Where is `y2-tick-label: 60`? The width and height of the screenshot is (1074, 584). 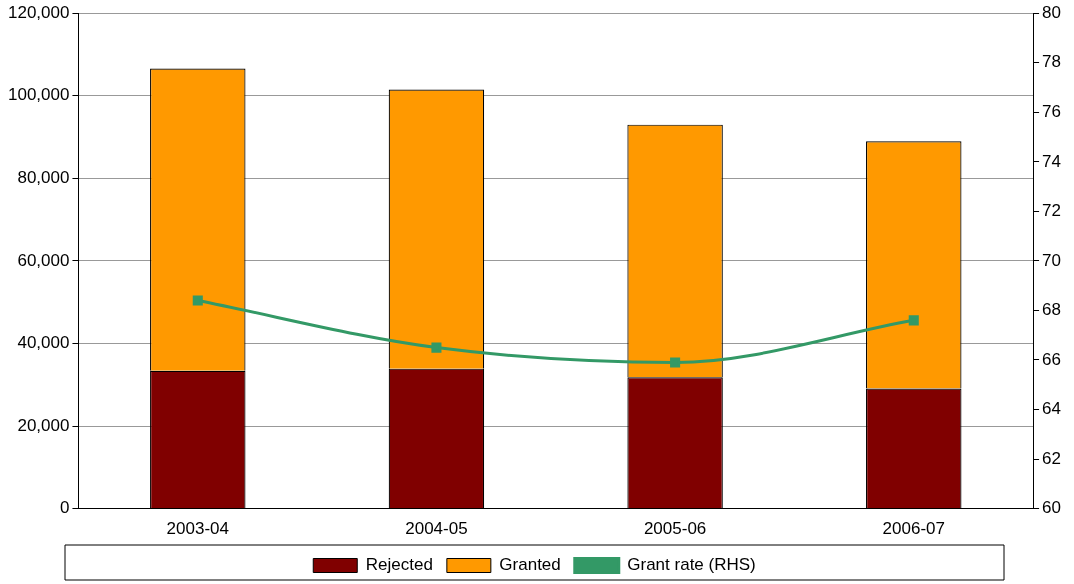
y2-tick-label: 60 is located at coordinates (1052, 508).